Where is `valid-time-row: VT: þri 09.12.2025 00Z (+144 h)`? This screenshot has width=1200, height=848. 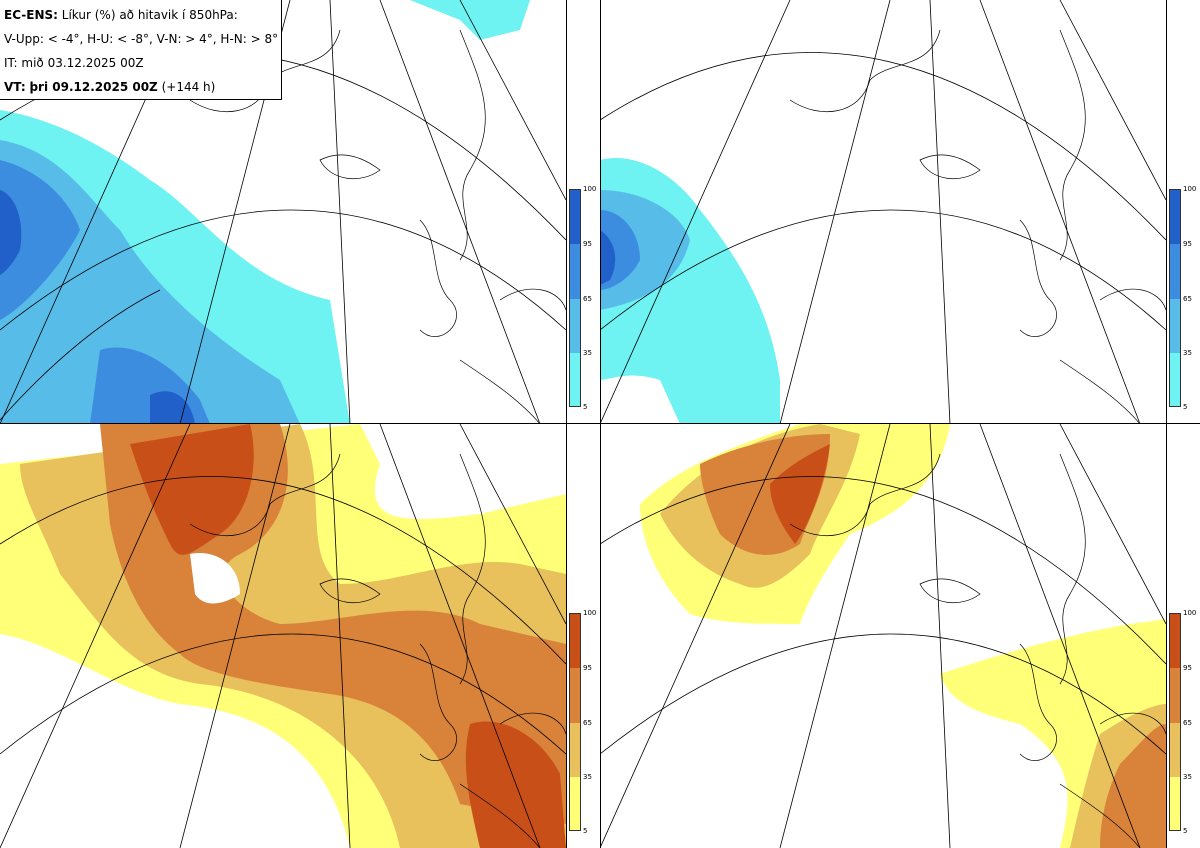 valid-time-row: VT: þri 09.12.2025 00Z (+144 h) is located at coordinates (140, 87).